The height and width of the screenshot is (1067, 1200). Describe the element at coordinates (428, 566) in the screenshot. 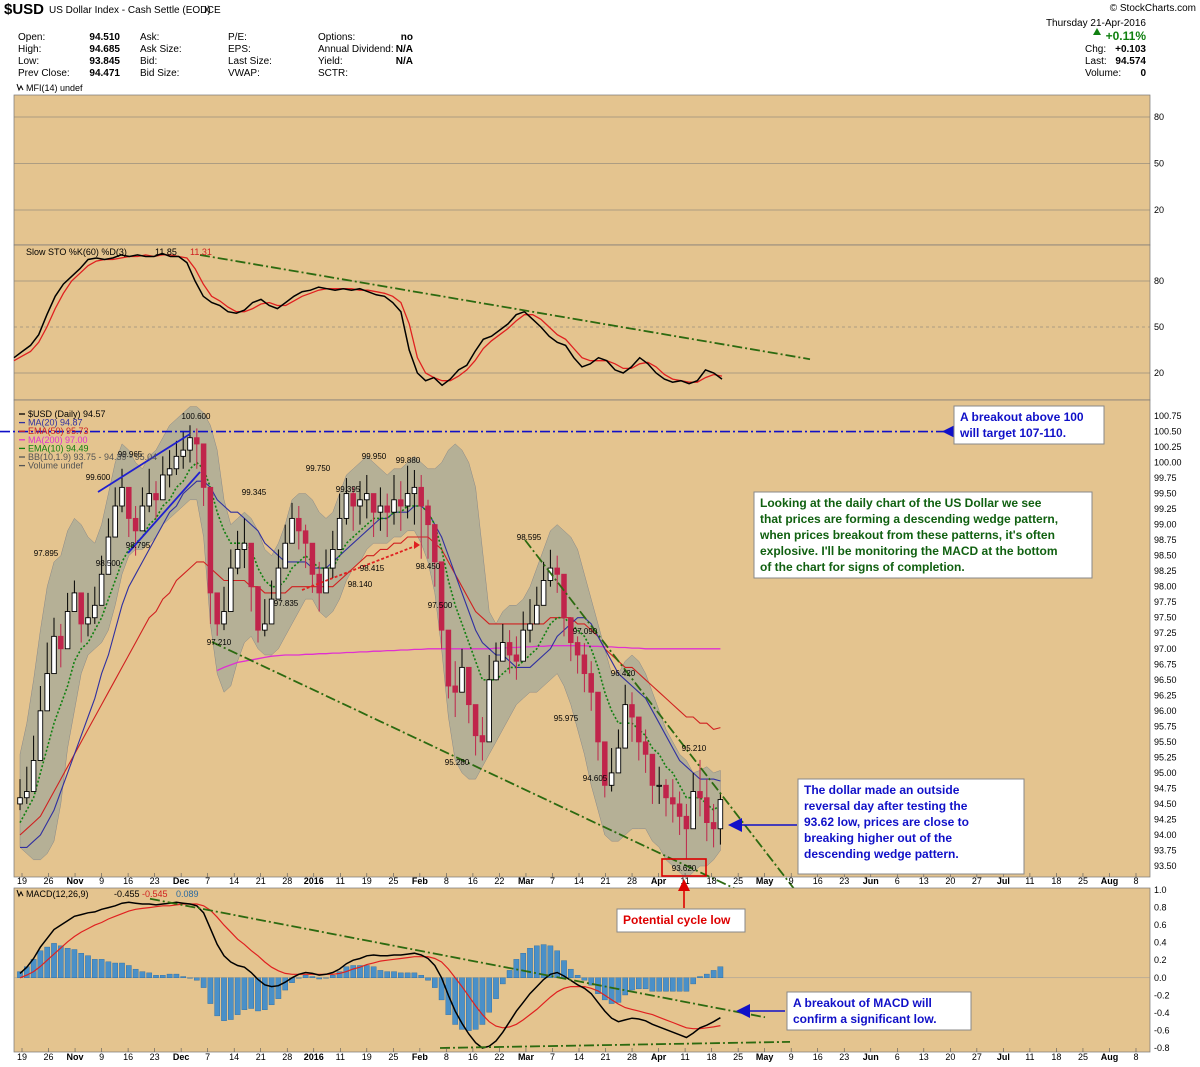

I see `price-label: 98.450` at that location.